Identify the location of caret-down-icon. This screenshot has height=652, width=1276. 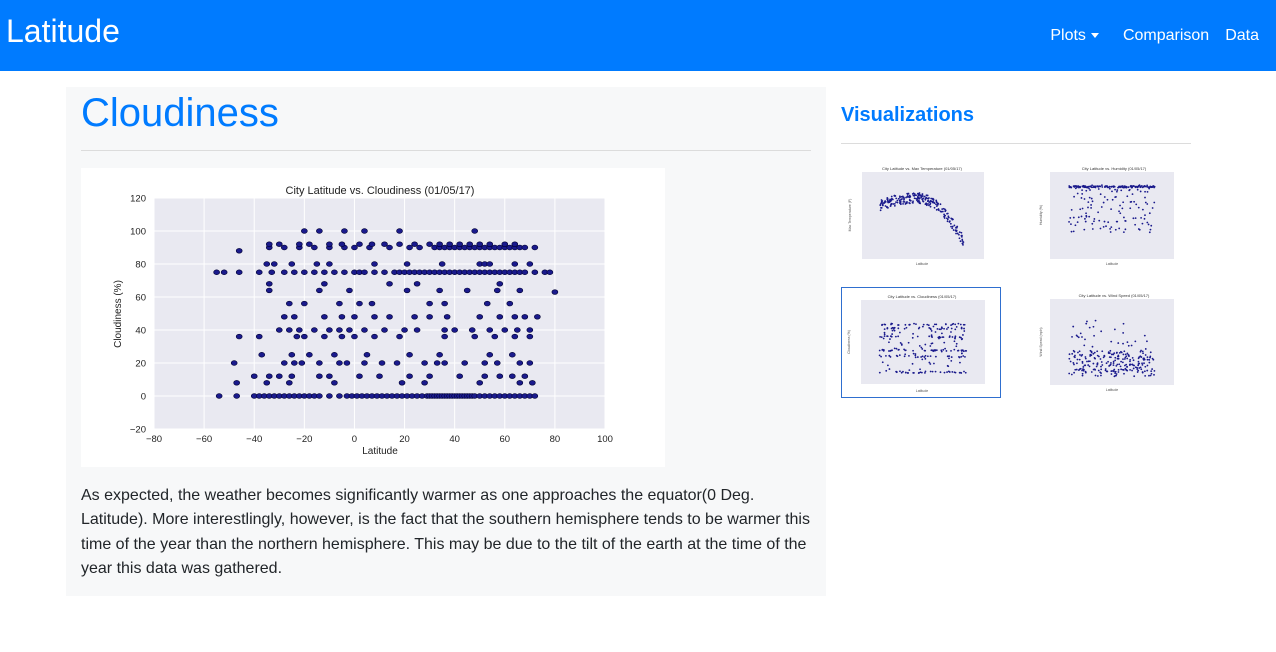
(1094, 35).